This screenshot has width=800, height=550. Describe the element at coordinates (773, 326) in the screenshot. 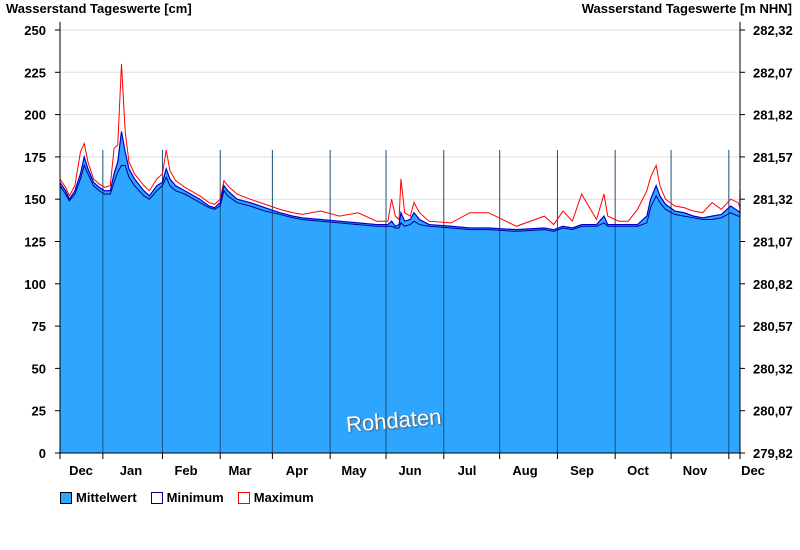

I see `y-right-tick-label: 280,57` at that location.